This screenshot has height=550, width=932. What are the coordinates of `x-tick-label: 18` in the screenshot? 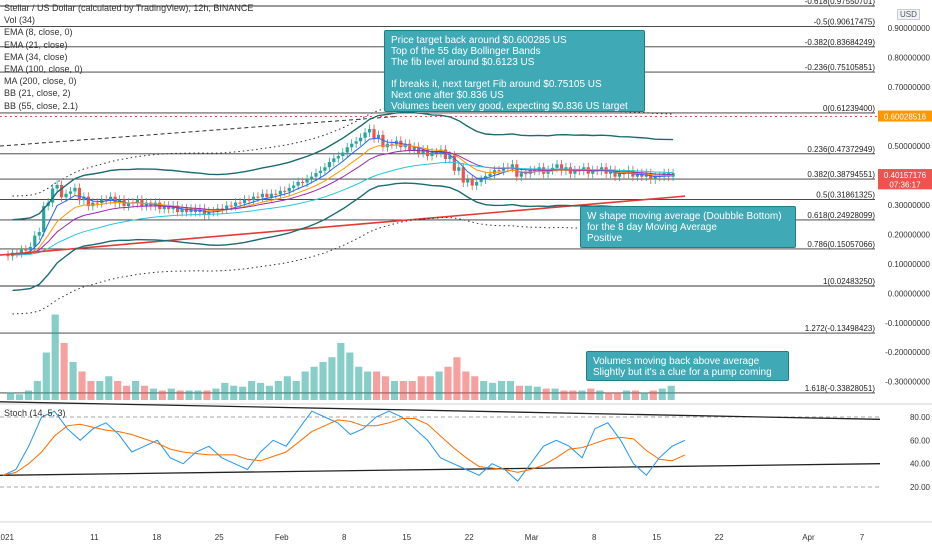 It's located at (156, 537).